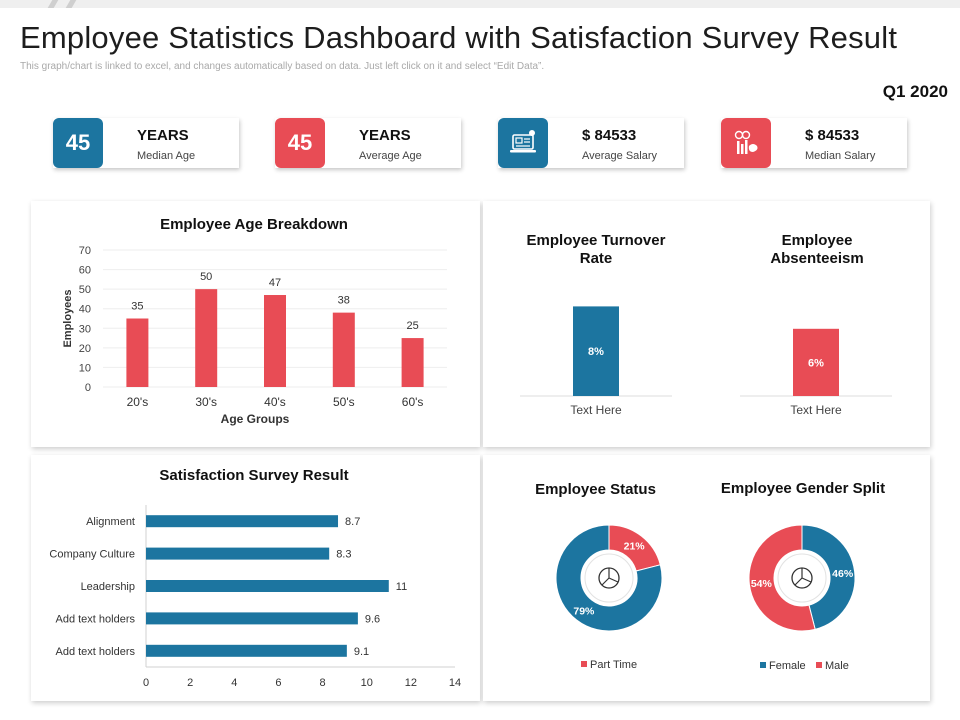  I want to click on x-tick-label: 4, so click(234, 683).